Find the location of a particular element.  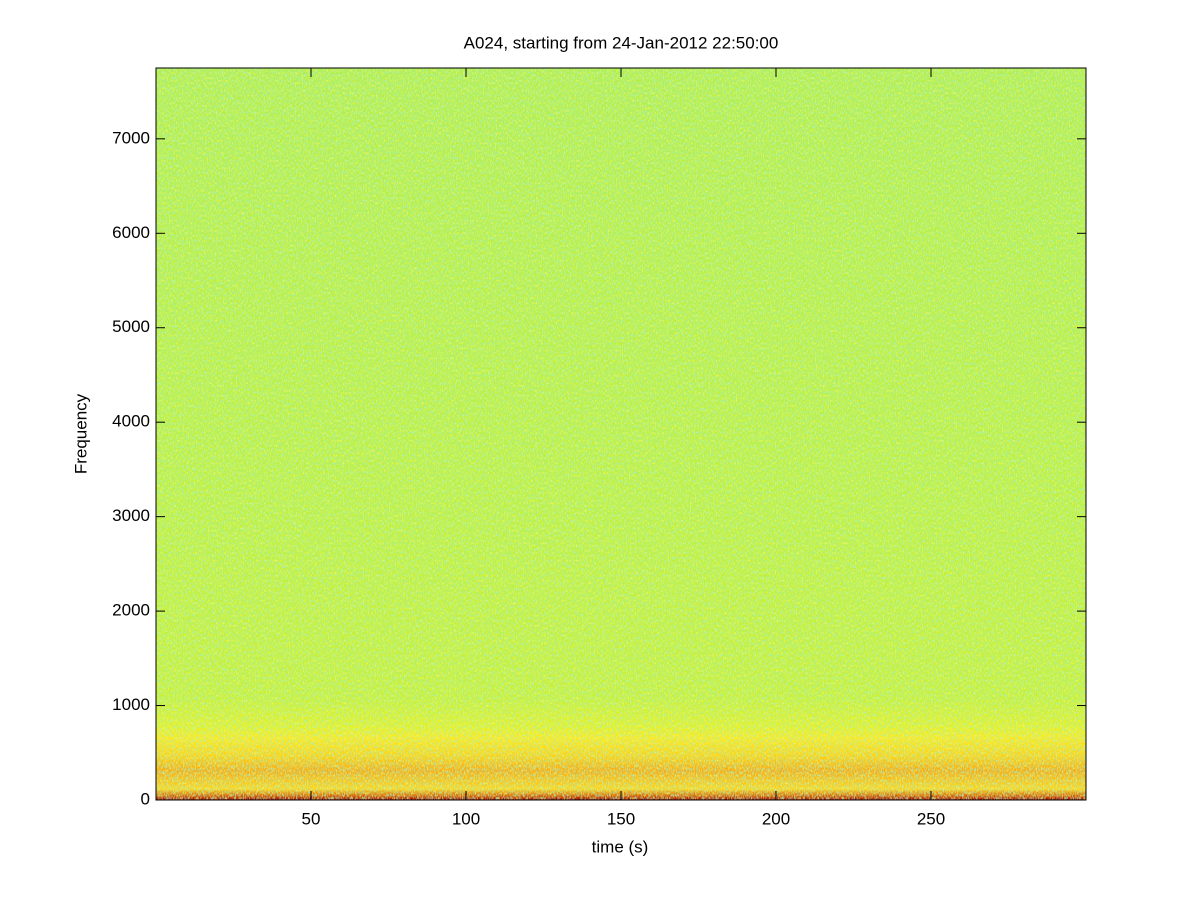

x-tick-label: 100 is located at coordinates (466, 818).